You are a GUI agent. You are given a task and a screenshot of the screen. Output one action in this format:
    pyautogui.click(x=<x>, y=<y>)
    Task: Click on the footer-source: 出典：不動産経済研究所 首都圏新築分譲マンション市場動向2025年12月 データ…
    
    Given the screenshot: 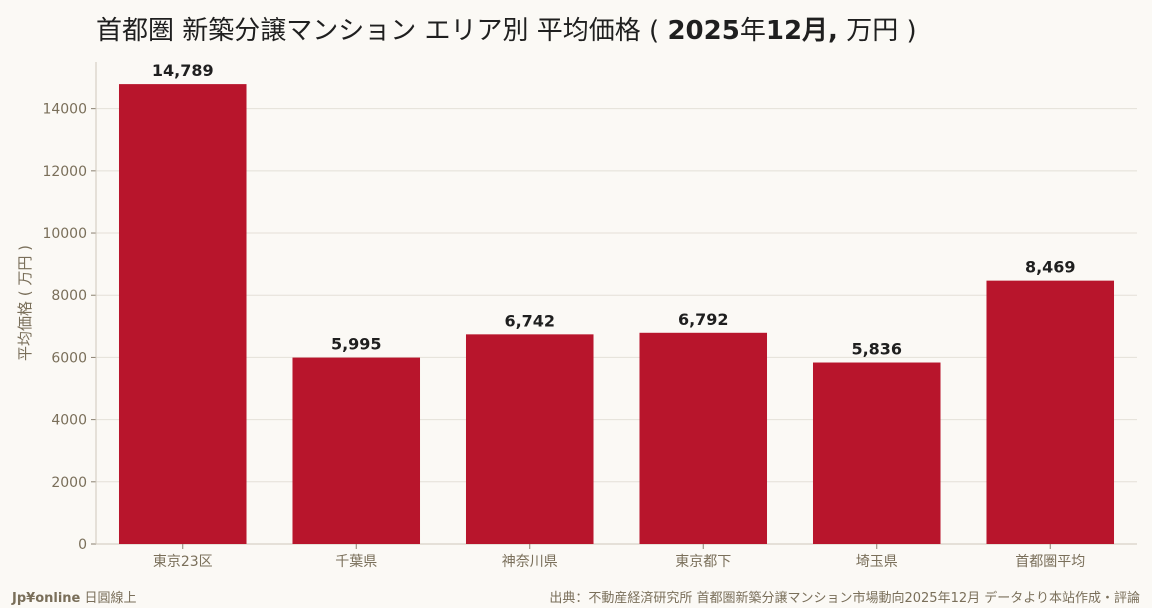 What is the action you would take?
    pyautogui.click(x=844, y=598)
    